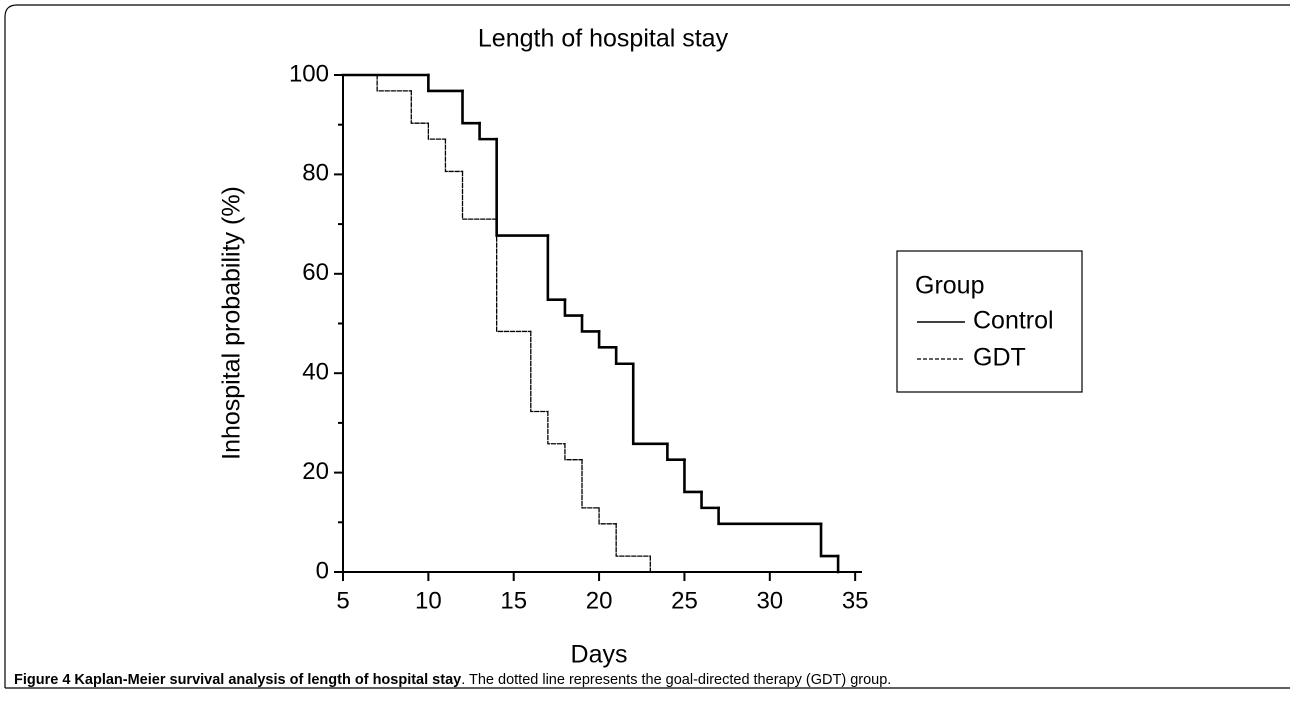 The image size is (1290, 713). Describe the element at coordinates (1013, 321) in the screenshot. I see `legend-label: Control` at that location.